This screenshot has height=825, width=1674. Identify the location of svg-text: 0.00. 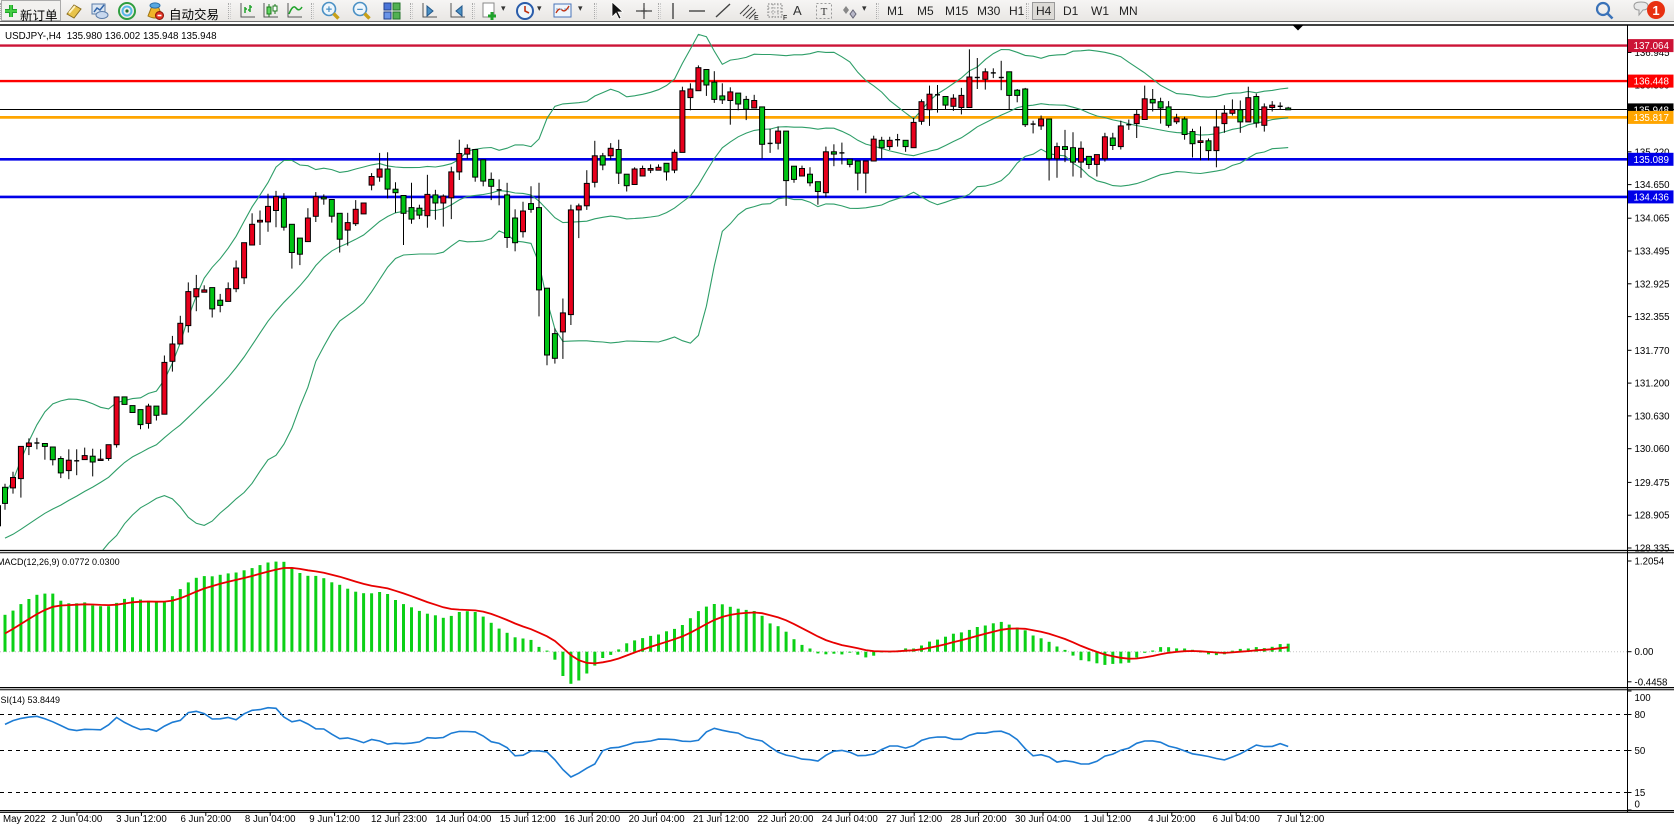
(1644, 652).